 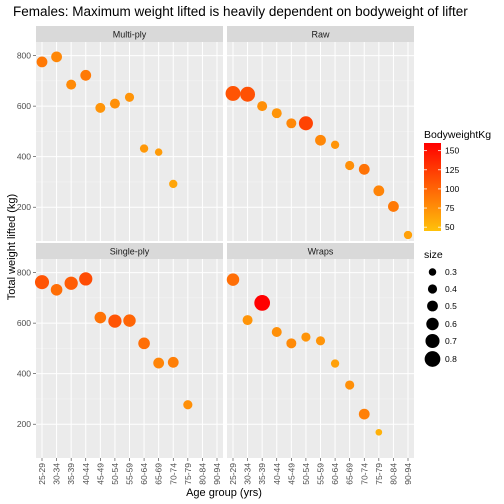 I want to click on panel-strip-label: Single-ply, so click(x=130, y=252).